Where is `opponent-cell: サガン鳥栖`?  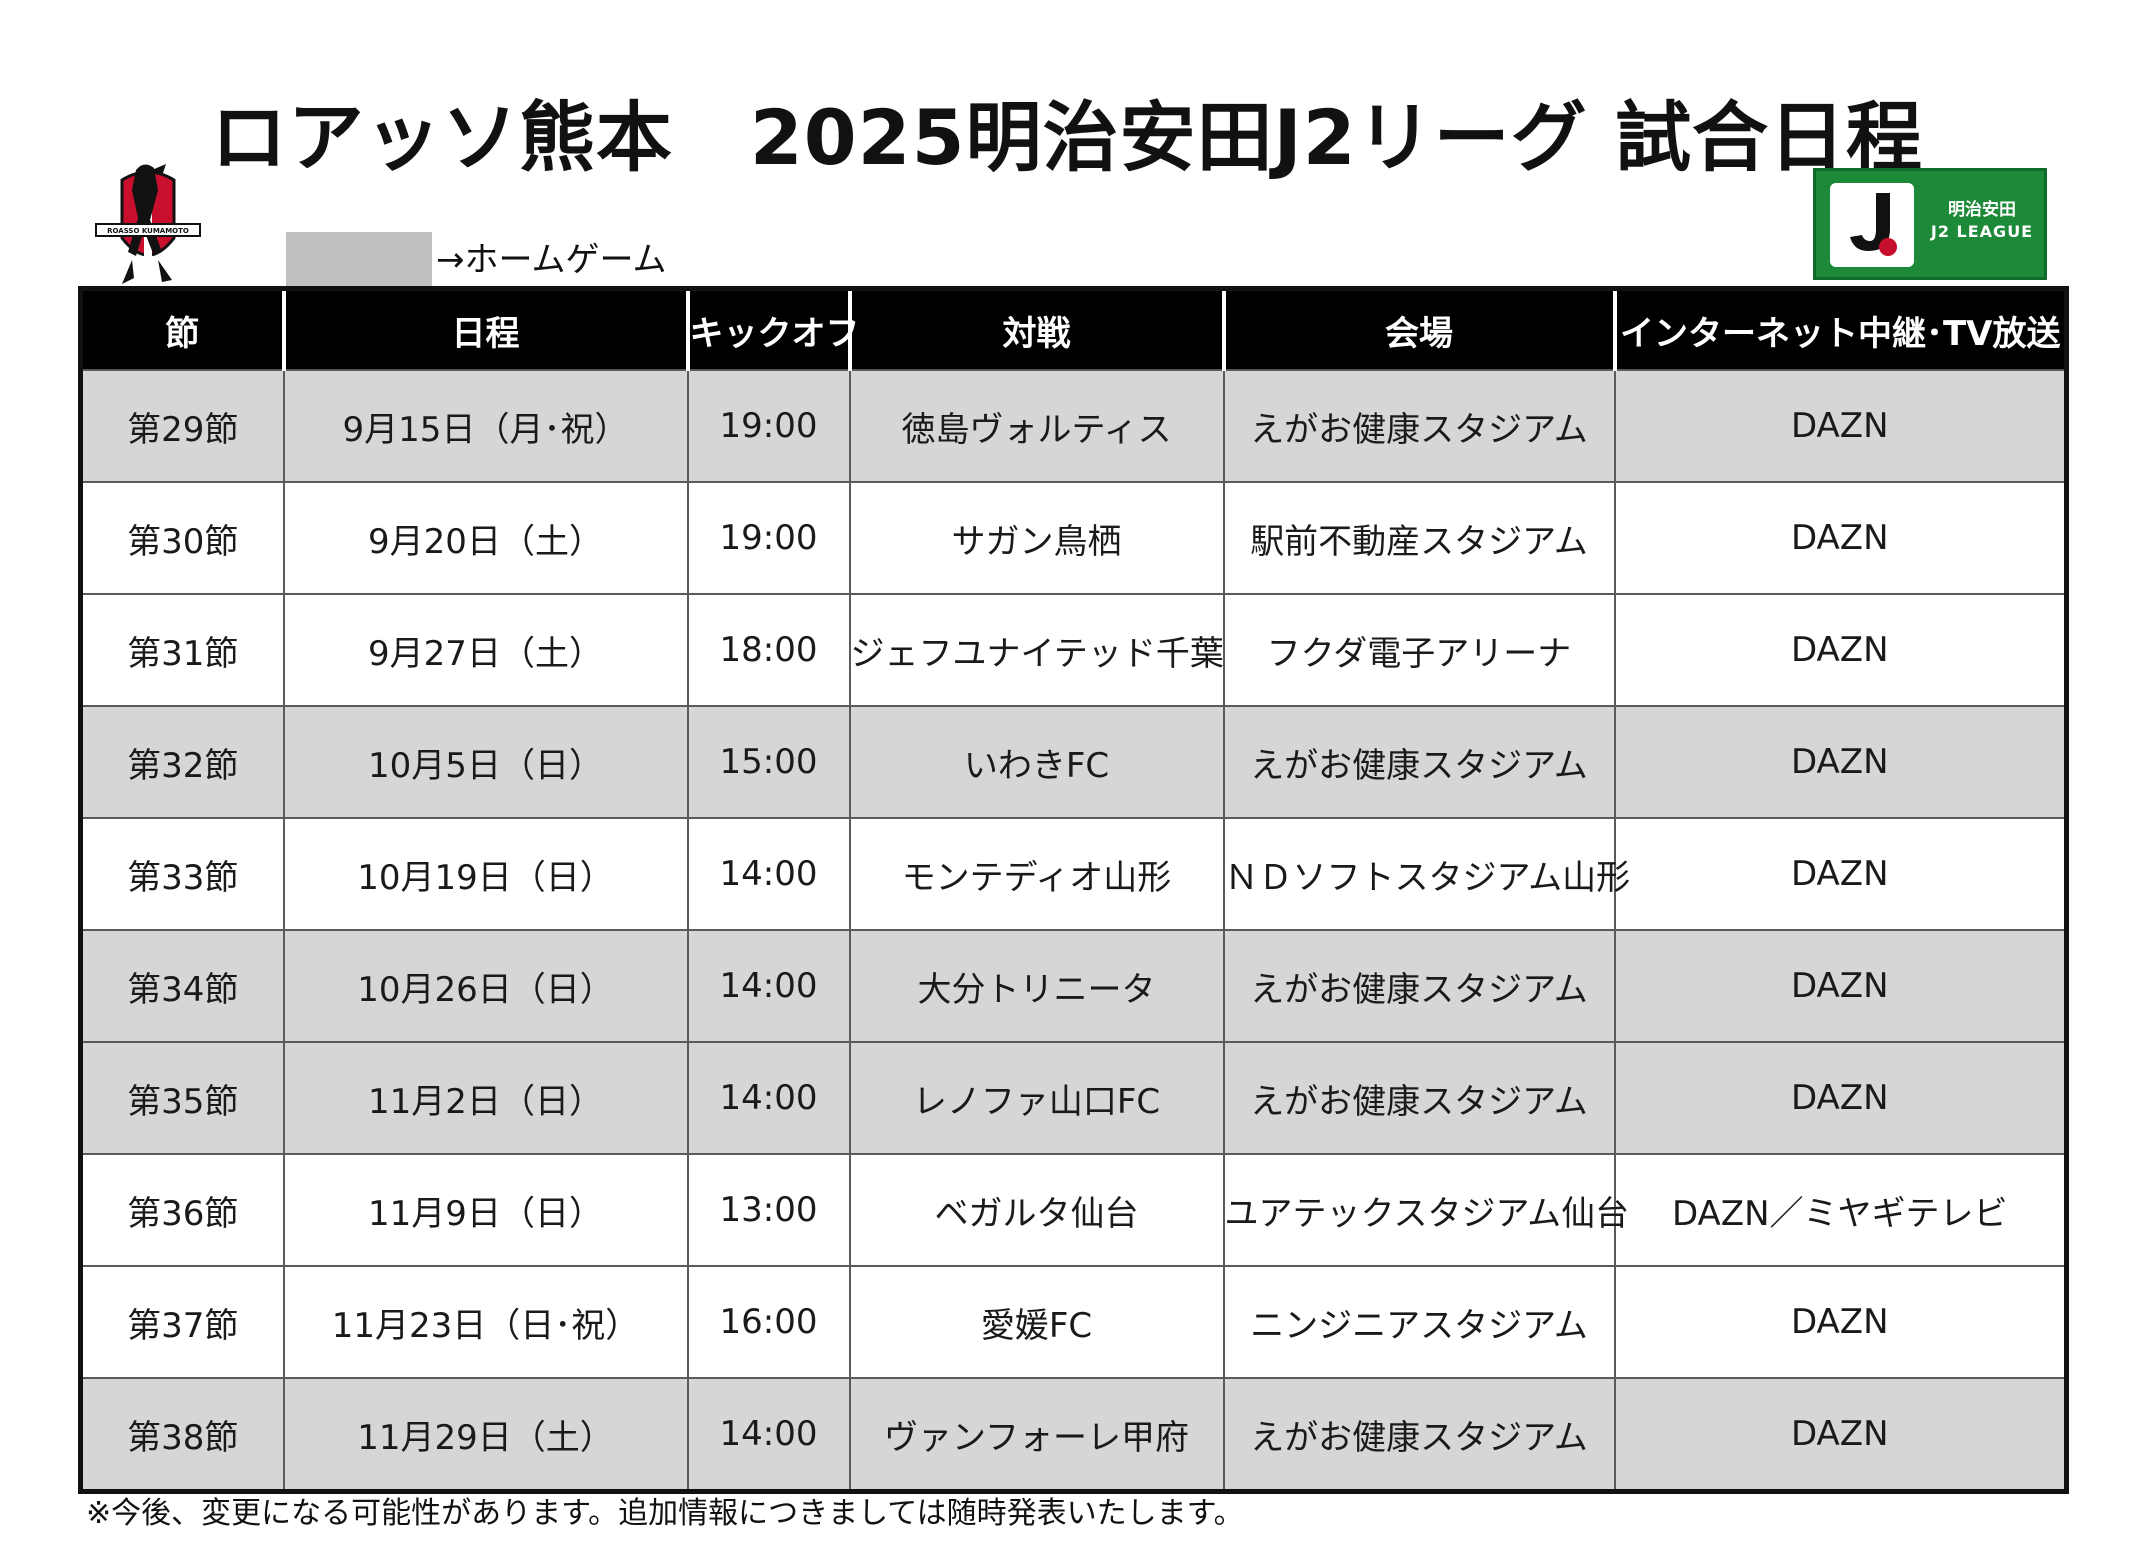
opponent-cell: サガン鳥栖 is located at coordinates (1036, 538).